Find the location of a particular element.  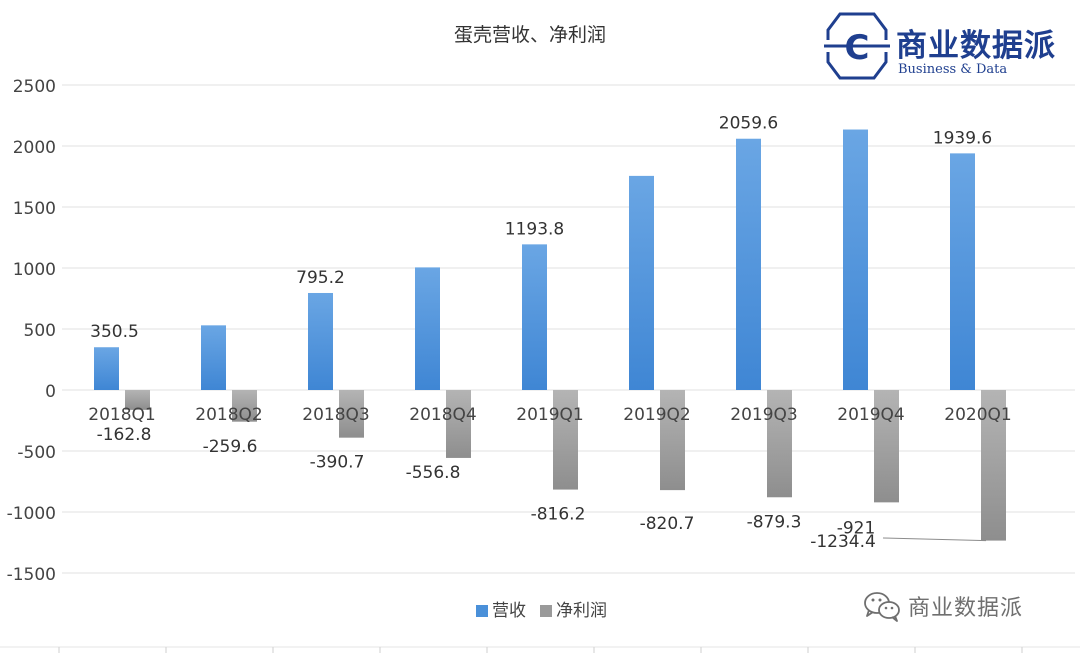

bar-revenue-2019Q1 is located at coordinates (534, 317).